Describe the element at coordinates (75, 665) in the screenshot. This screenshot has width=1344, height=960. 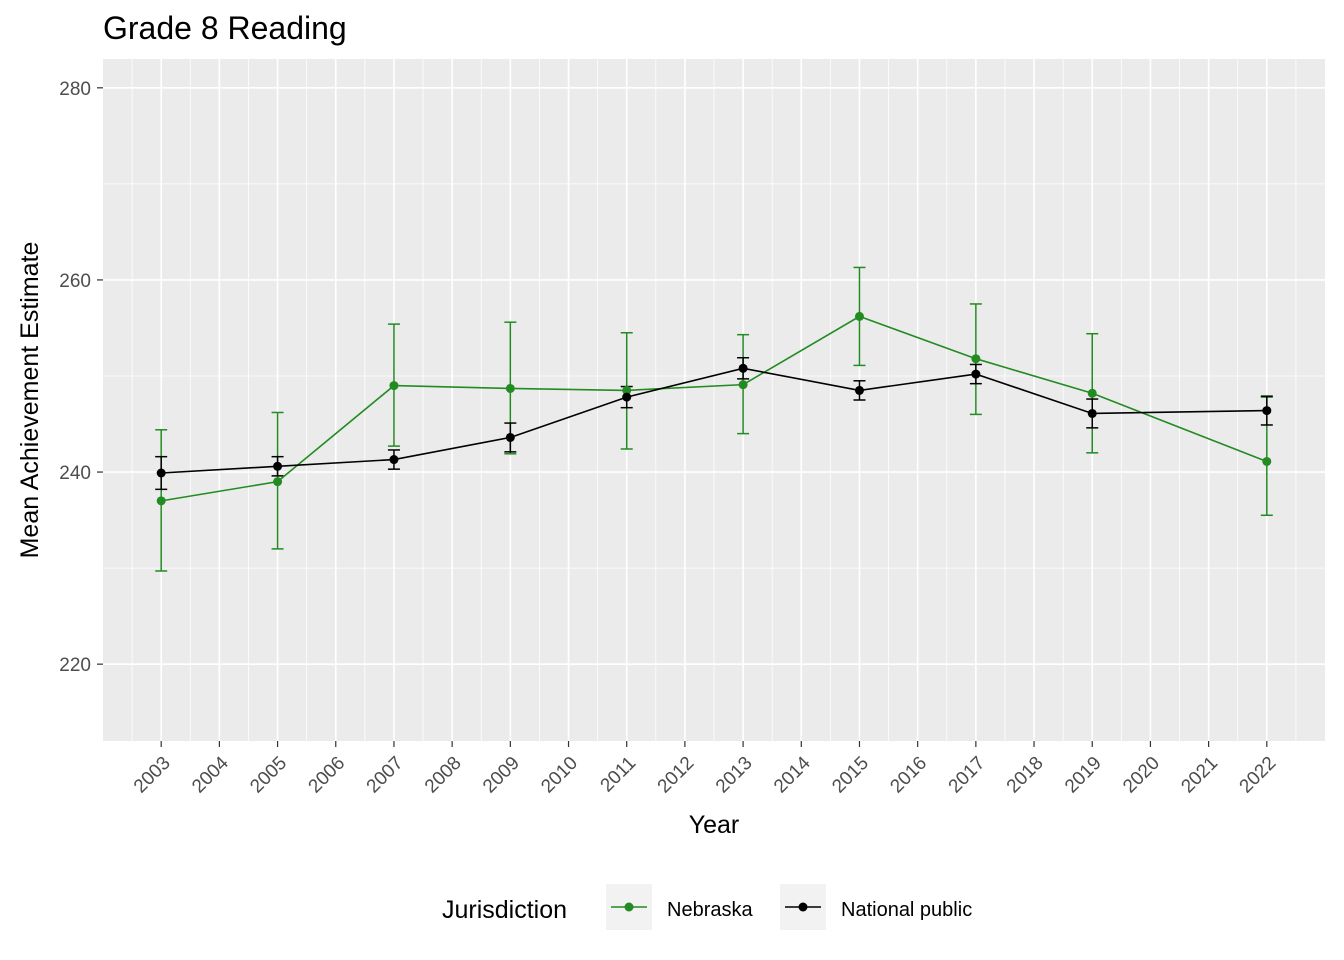
I see `y-tick-label: 220` at that location.